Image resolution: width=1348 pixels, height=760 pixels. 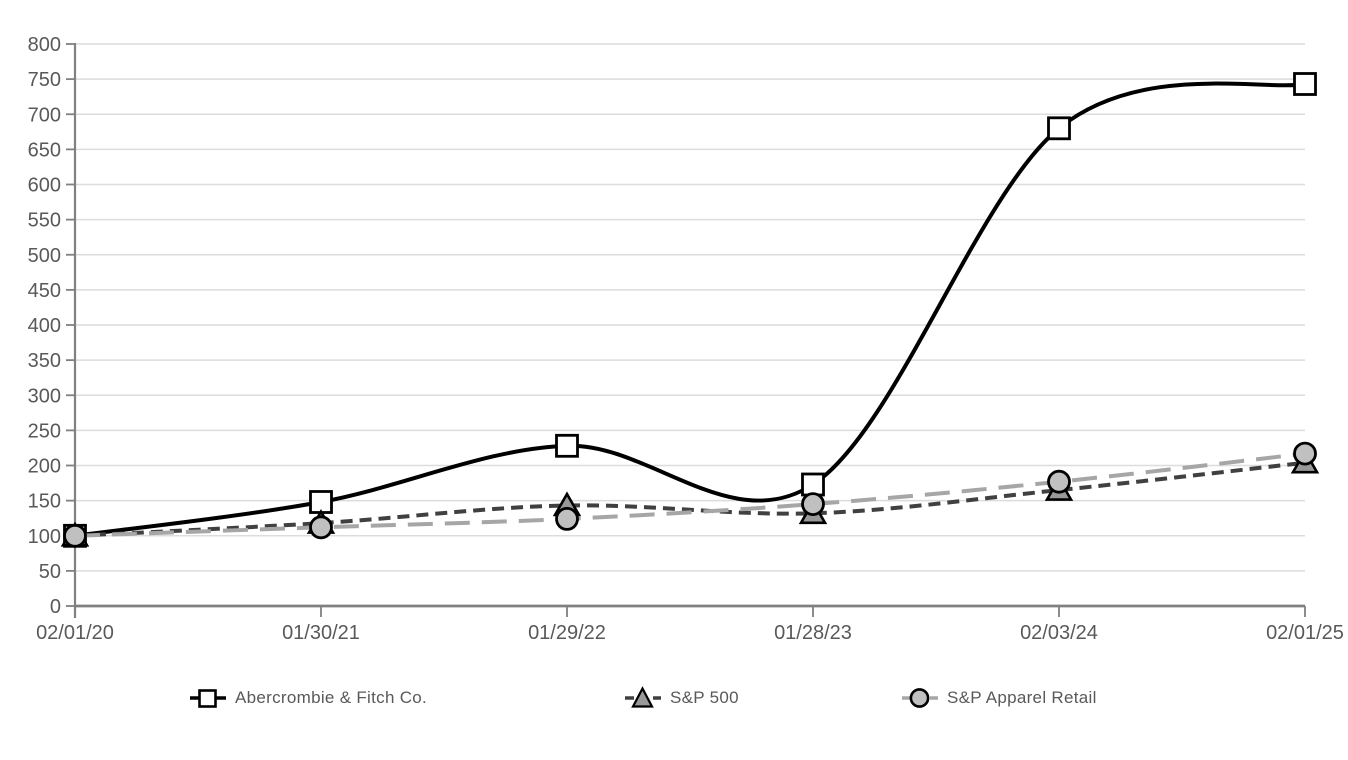 What do you see at coordinates (44, 537) in the screenshot?
I see `y-tick-label: 100` at bounding box center [44, 537].